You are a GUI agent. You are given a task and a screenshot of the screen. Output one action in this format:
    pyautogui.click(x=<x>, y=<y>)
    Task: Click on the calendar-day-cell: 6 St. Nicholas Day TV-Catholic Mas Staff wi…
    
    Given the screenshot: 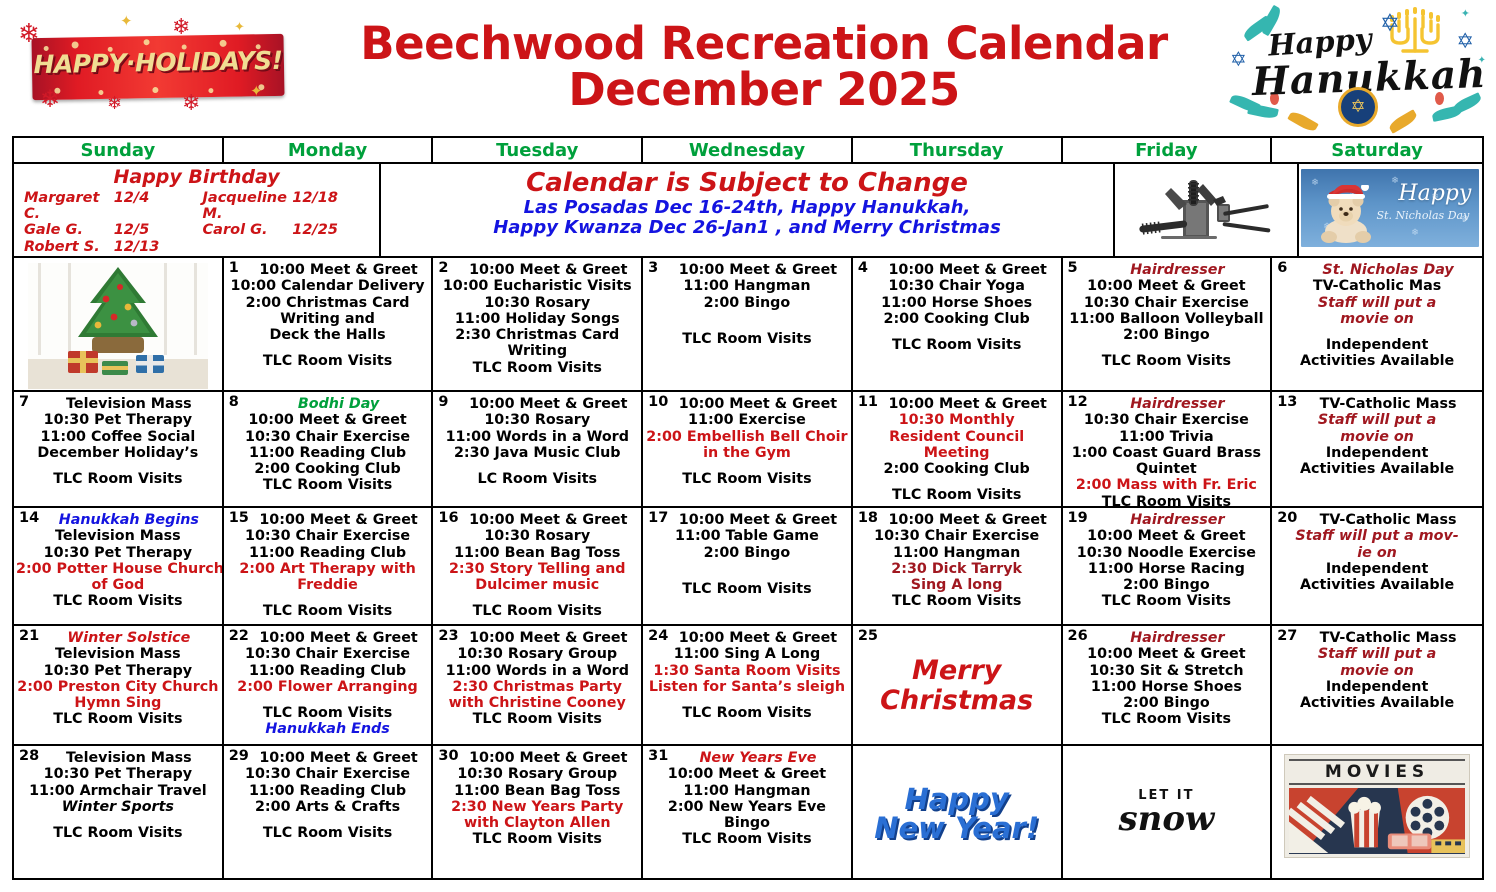 What is the action you would take?
    pyautogui.click(x=1377, y=325)
    